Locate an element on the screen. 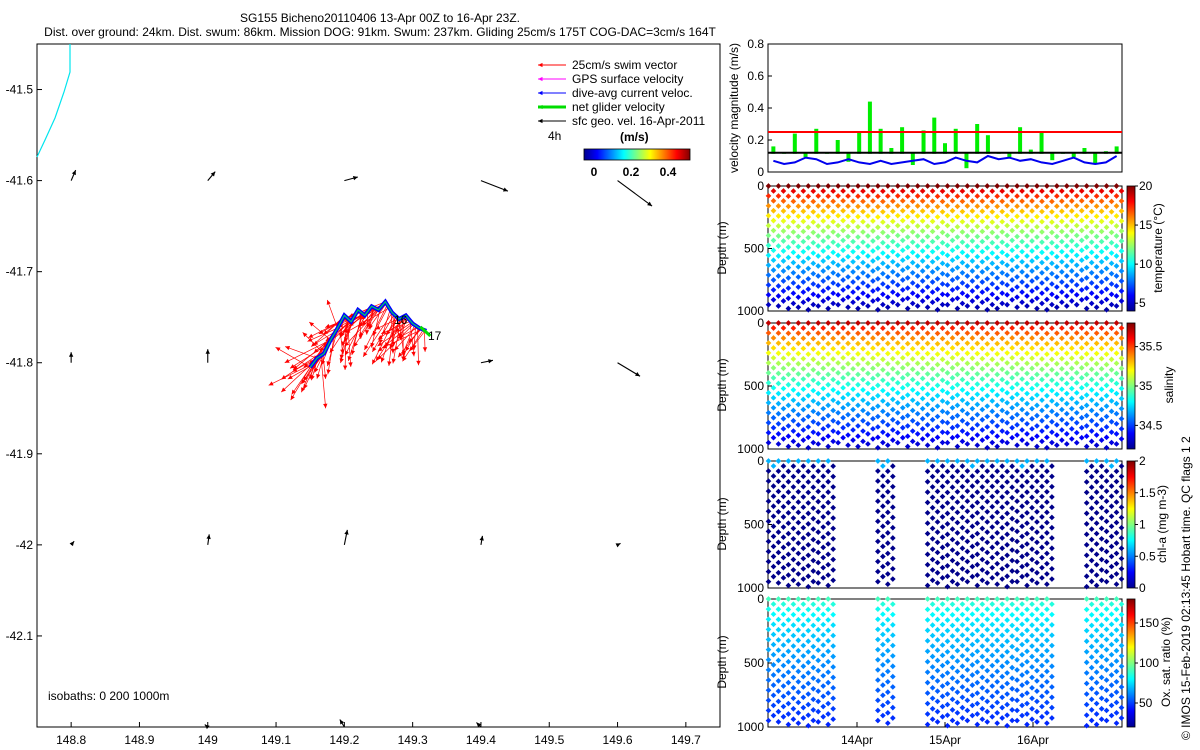  colorbar-tick-label-3-1: 100 is located at coordinates (1149, 663).